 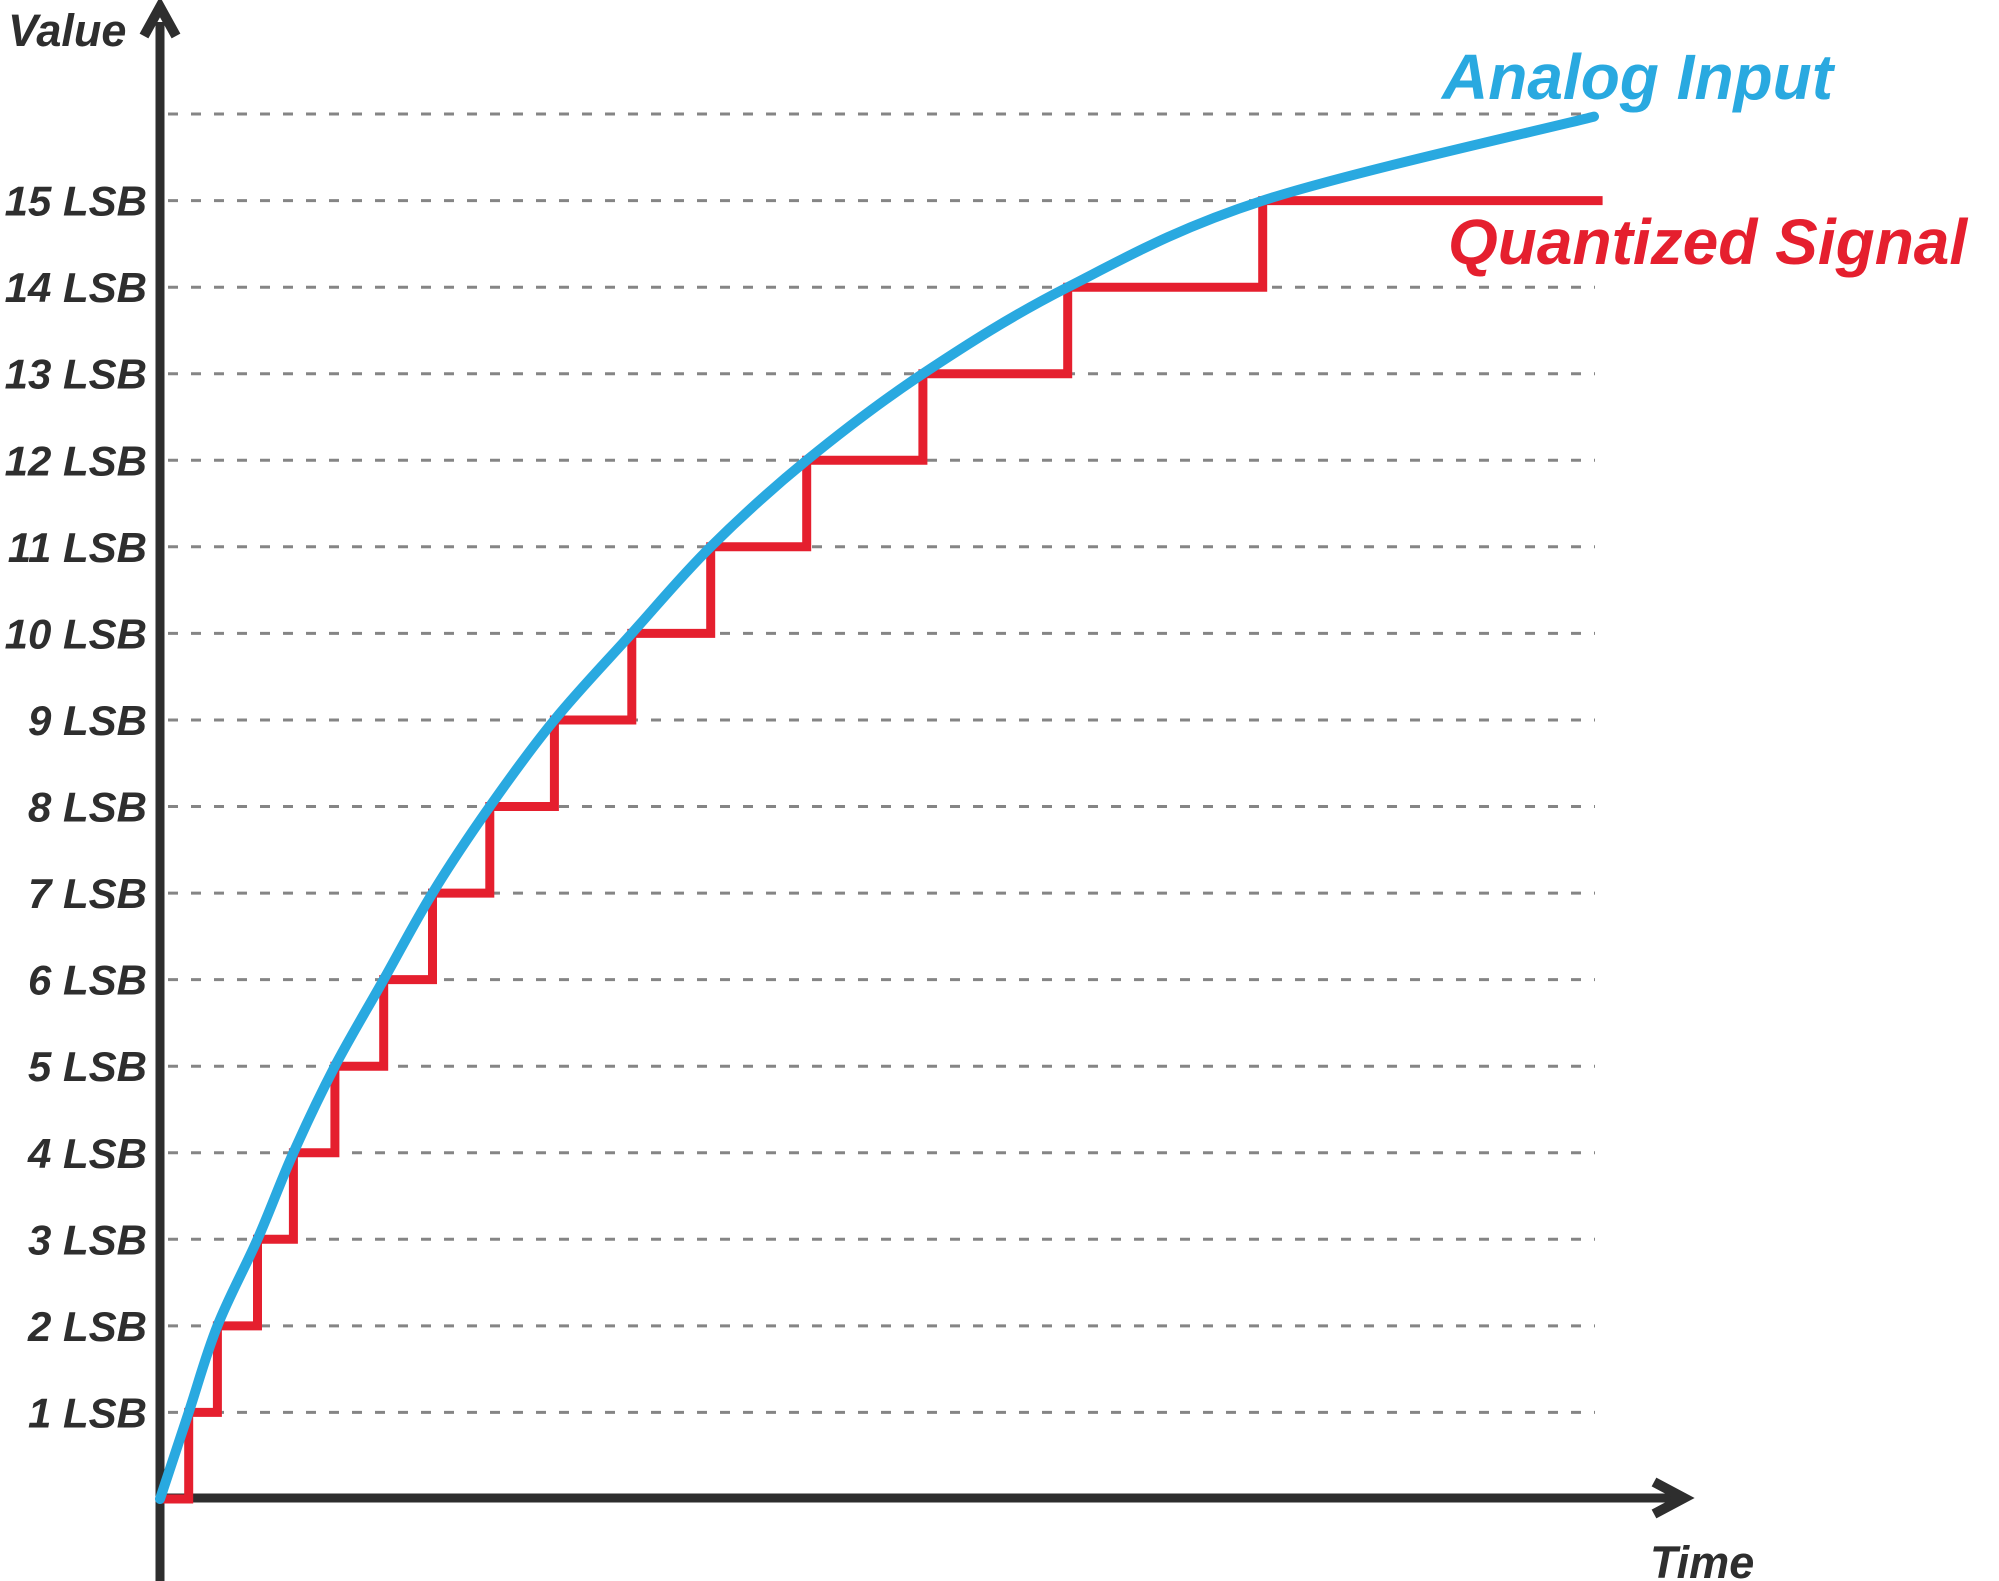 I want to click on y-tick-label-13-lsb: 13 LSB, so click(x=76, y=374).